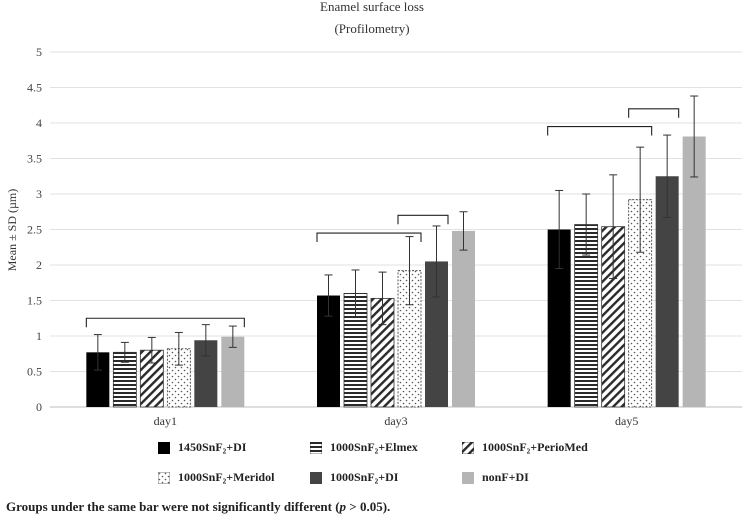 The width and height of the screenshot is (751, 520). I want to click on y-tick-label: 5, so click(39, 52).